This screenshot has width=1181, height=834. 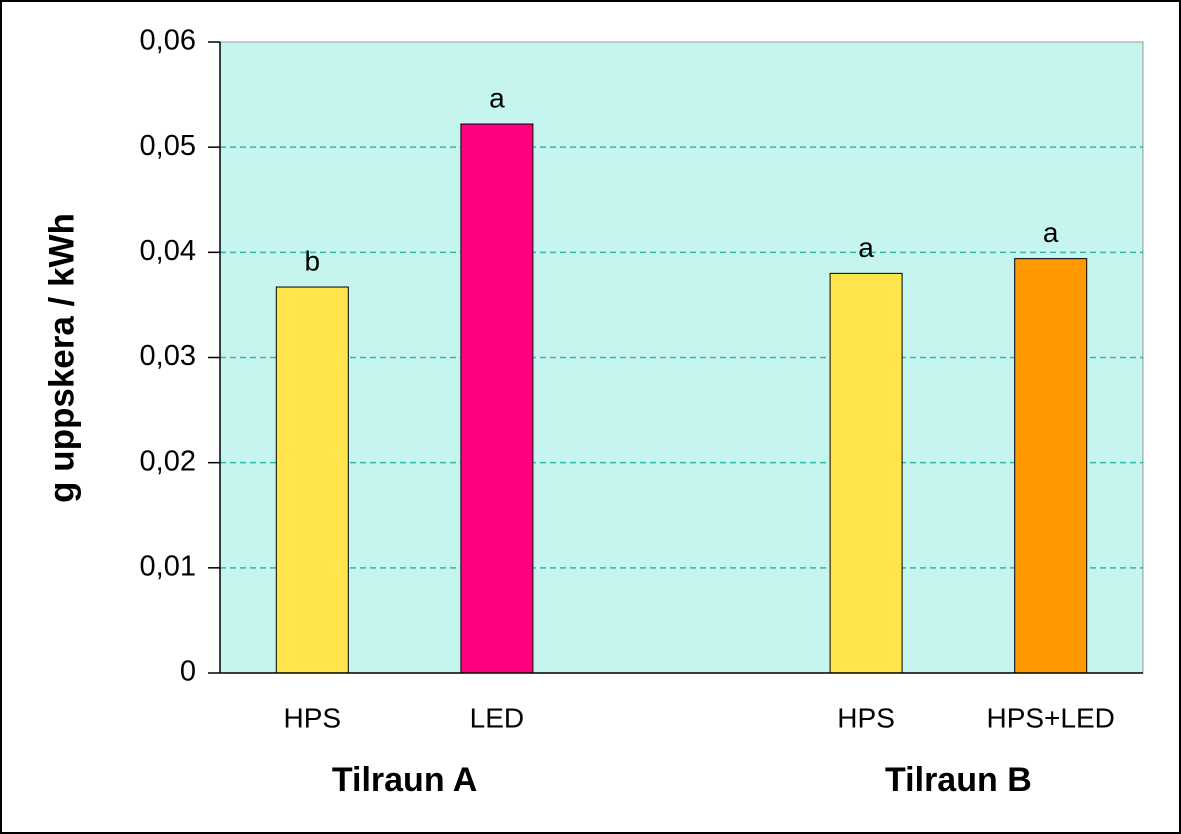 What do you see at coordinates (168, 461) in the screenshot?
I see `y-tick-label: 0,02` at bounding box center [168, 461].